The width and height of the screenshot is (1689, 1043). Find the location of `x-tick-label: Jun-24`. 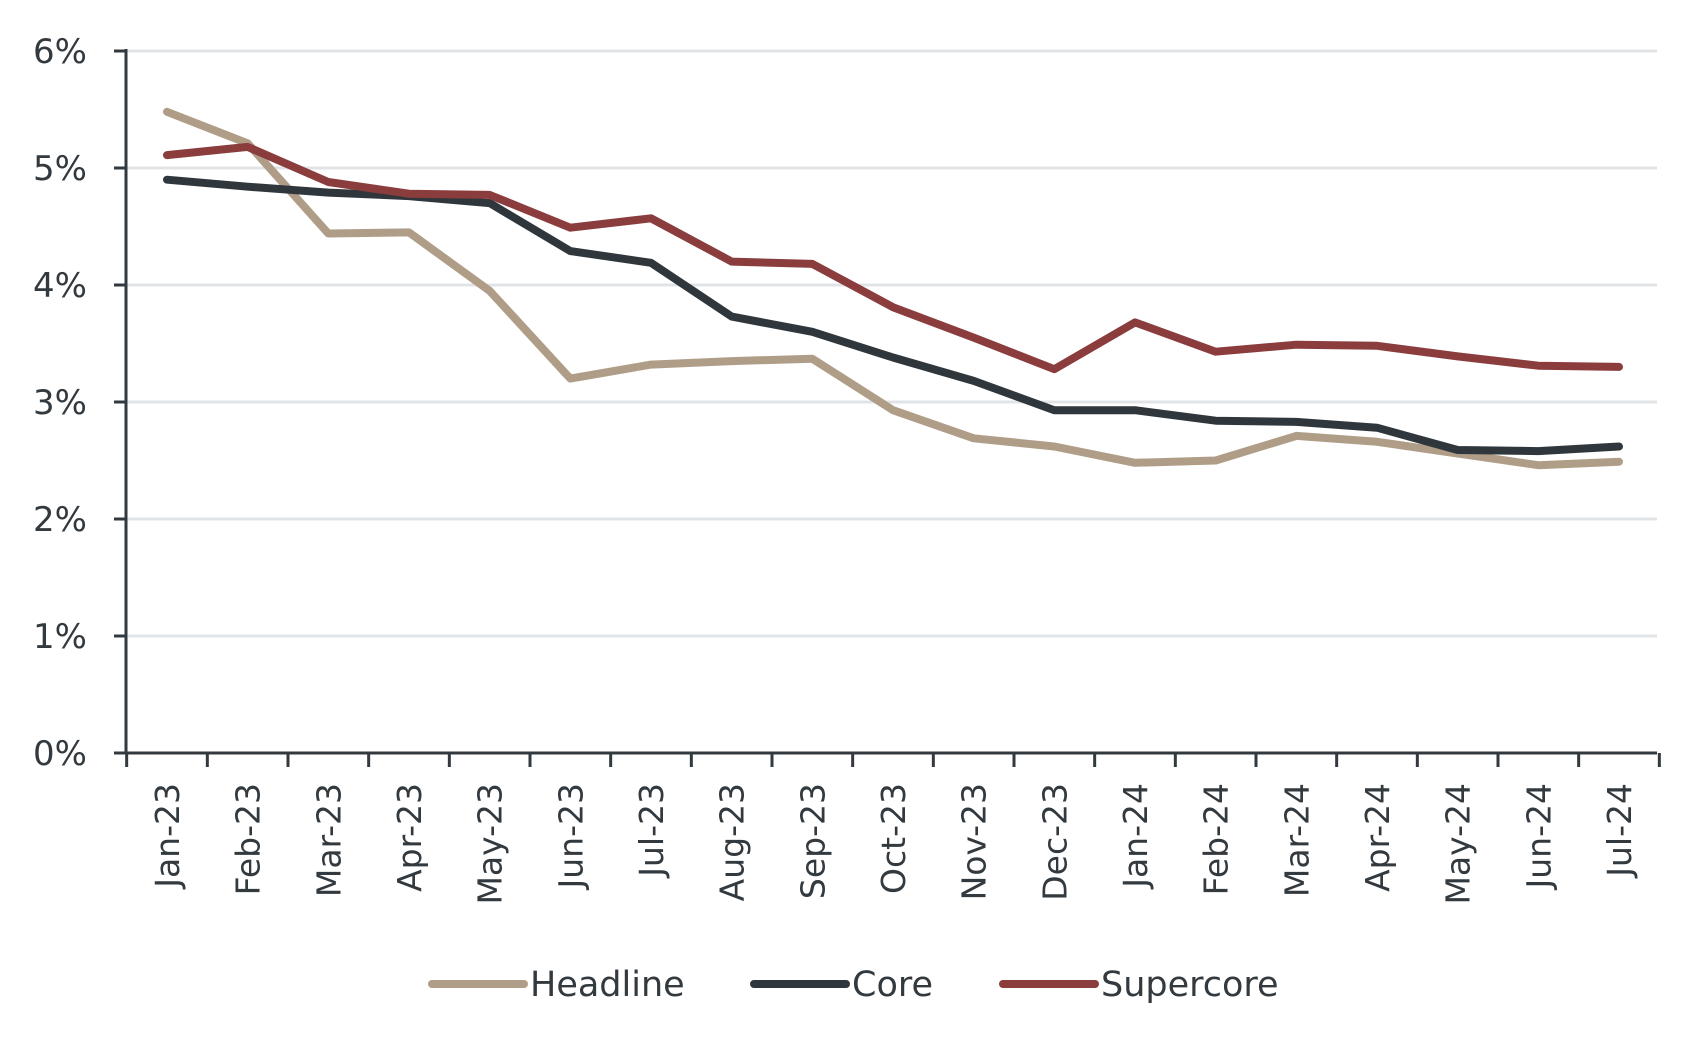

x-tick-label: Jun-24 is located at coordinates (1538, 836).